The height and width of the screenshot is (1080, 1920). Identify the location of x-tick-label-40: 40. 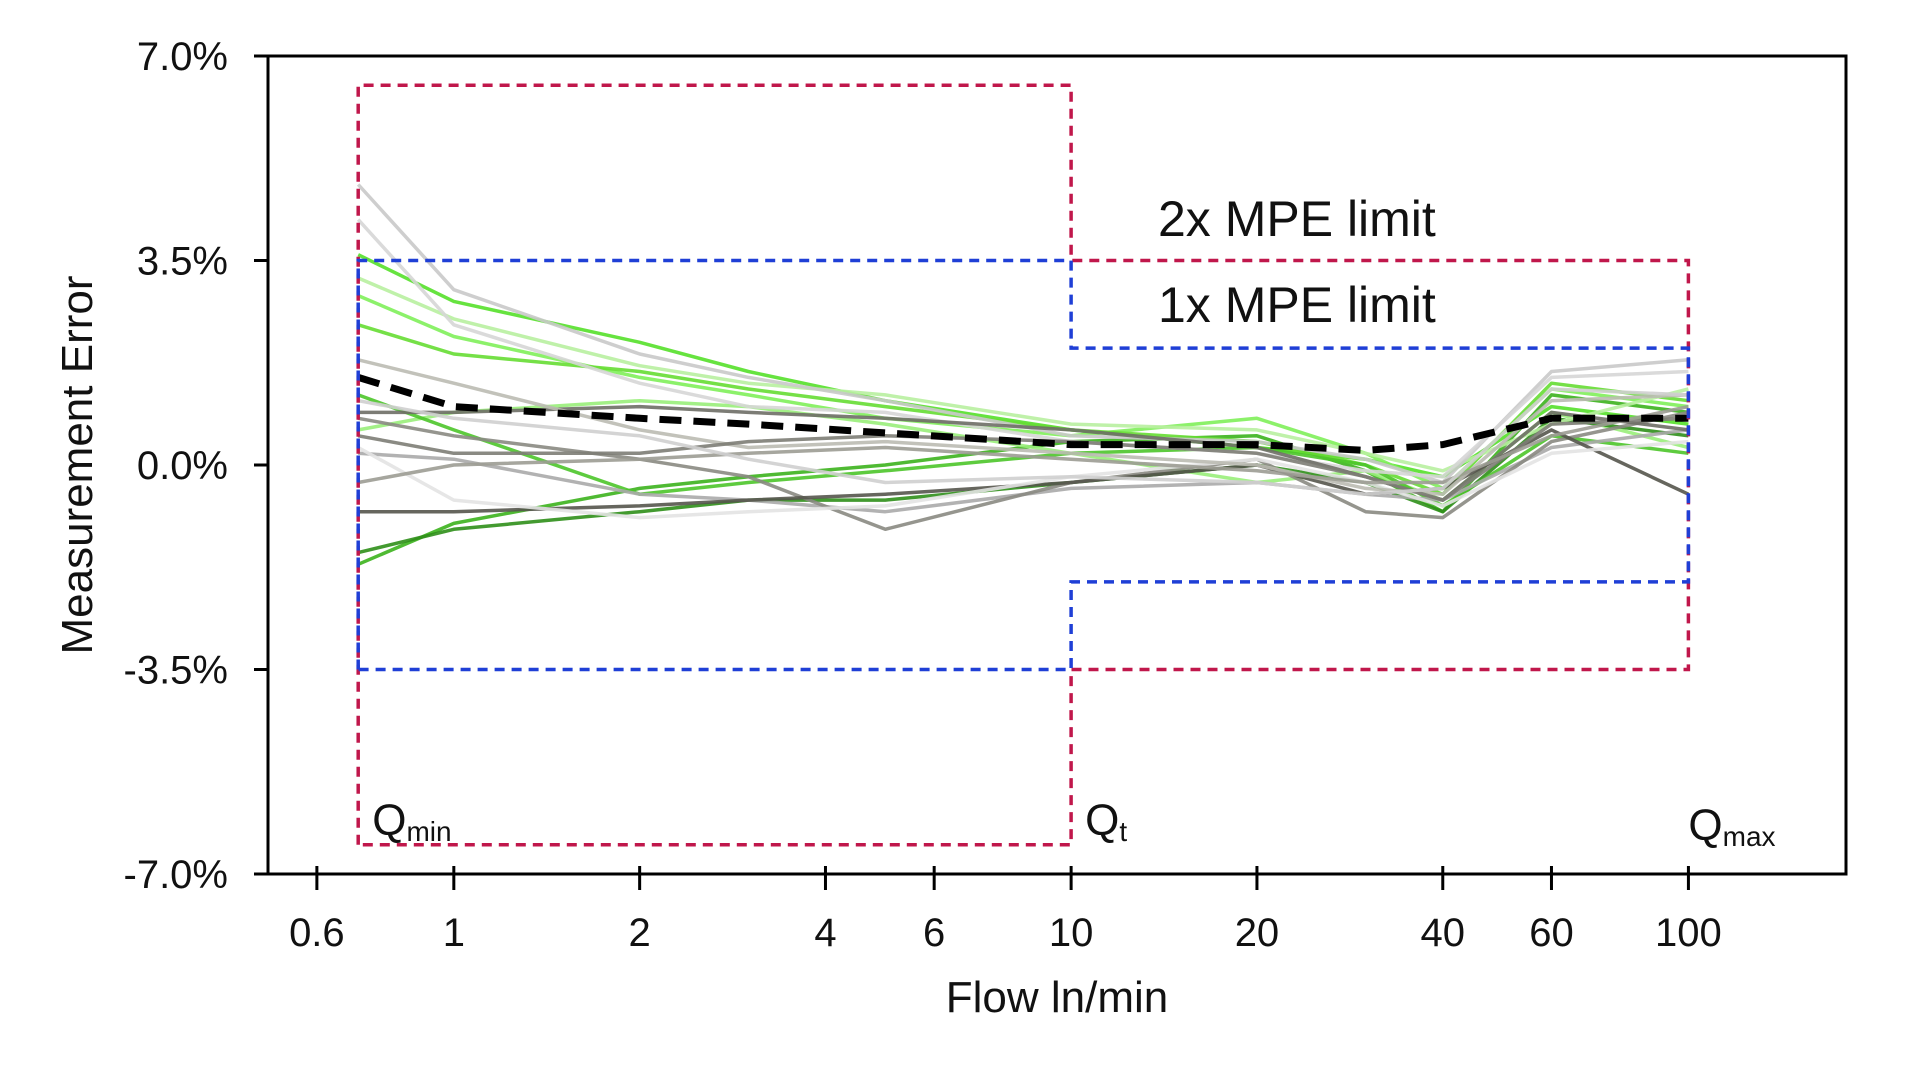
(1443, 933).